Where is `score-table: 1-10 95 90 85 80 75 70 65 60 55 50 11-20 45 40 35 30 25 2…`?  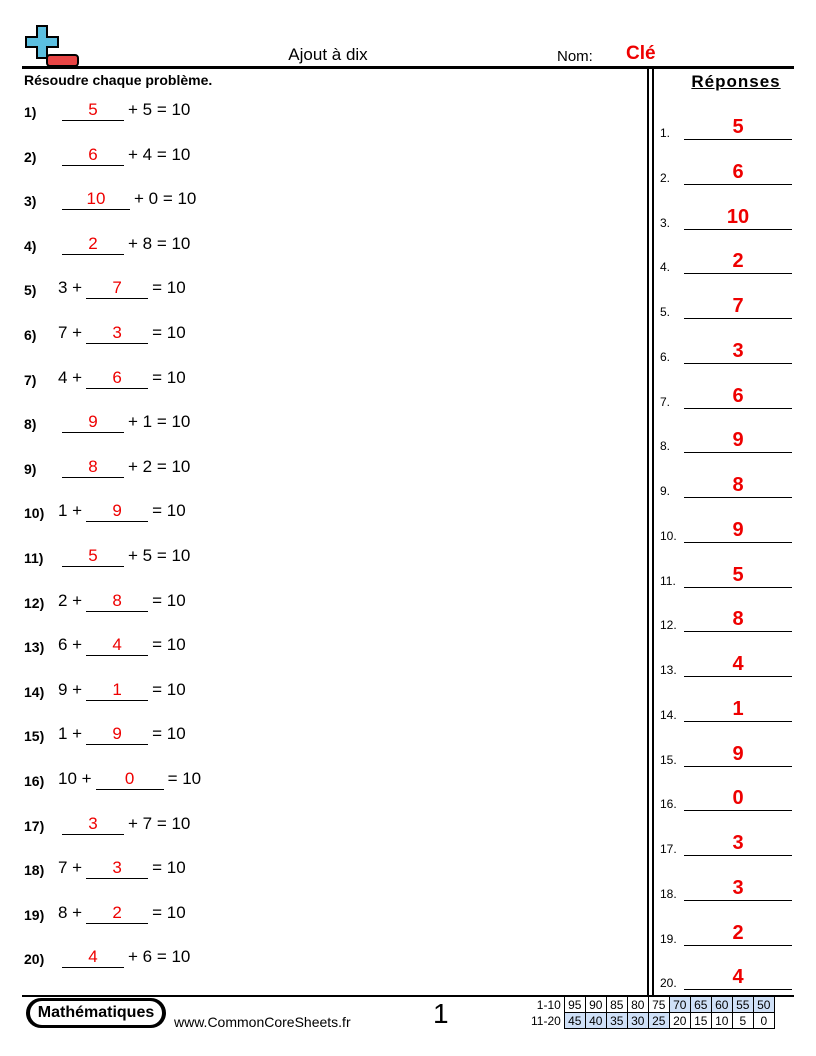 score-table: 1-10 95 90 85 80 75 70 65 60 55 50 11-20 45 40 35 30 25 2… is located at coordinates (651, 1012).